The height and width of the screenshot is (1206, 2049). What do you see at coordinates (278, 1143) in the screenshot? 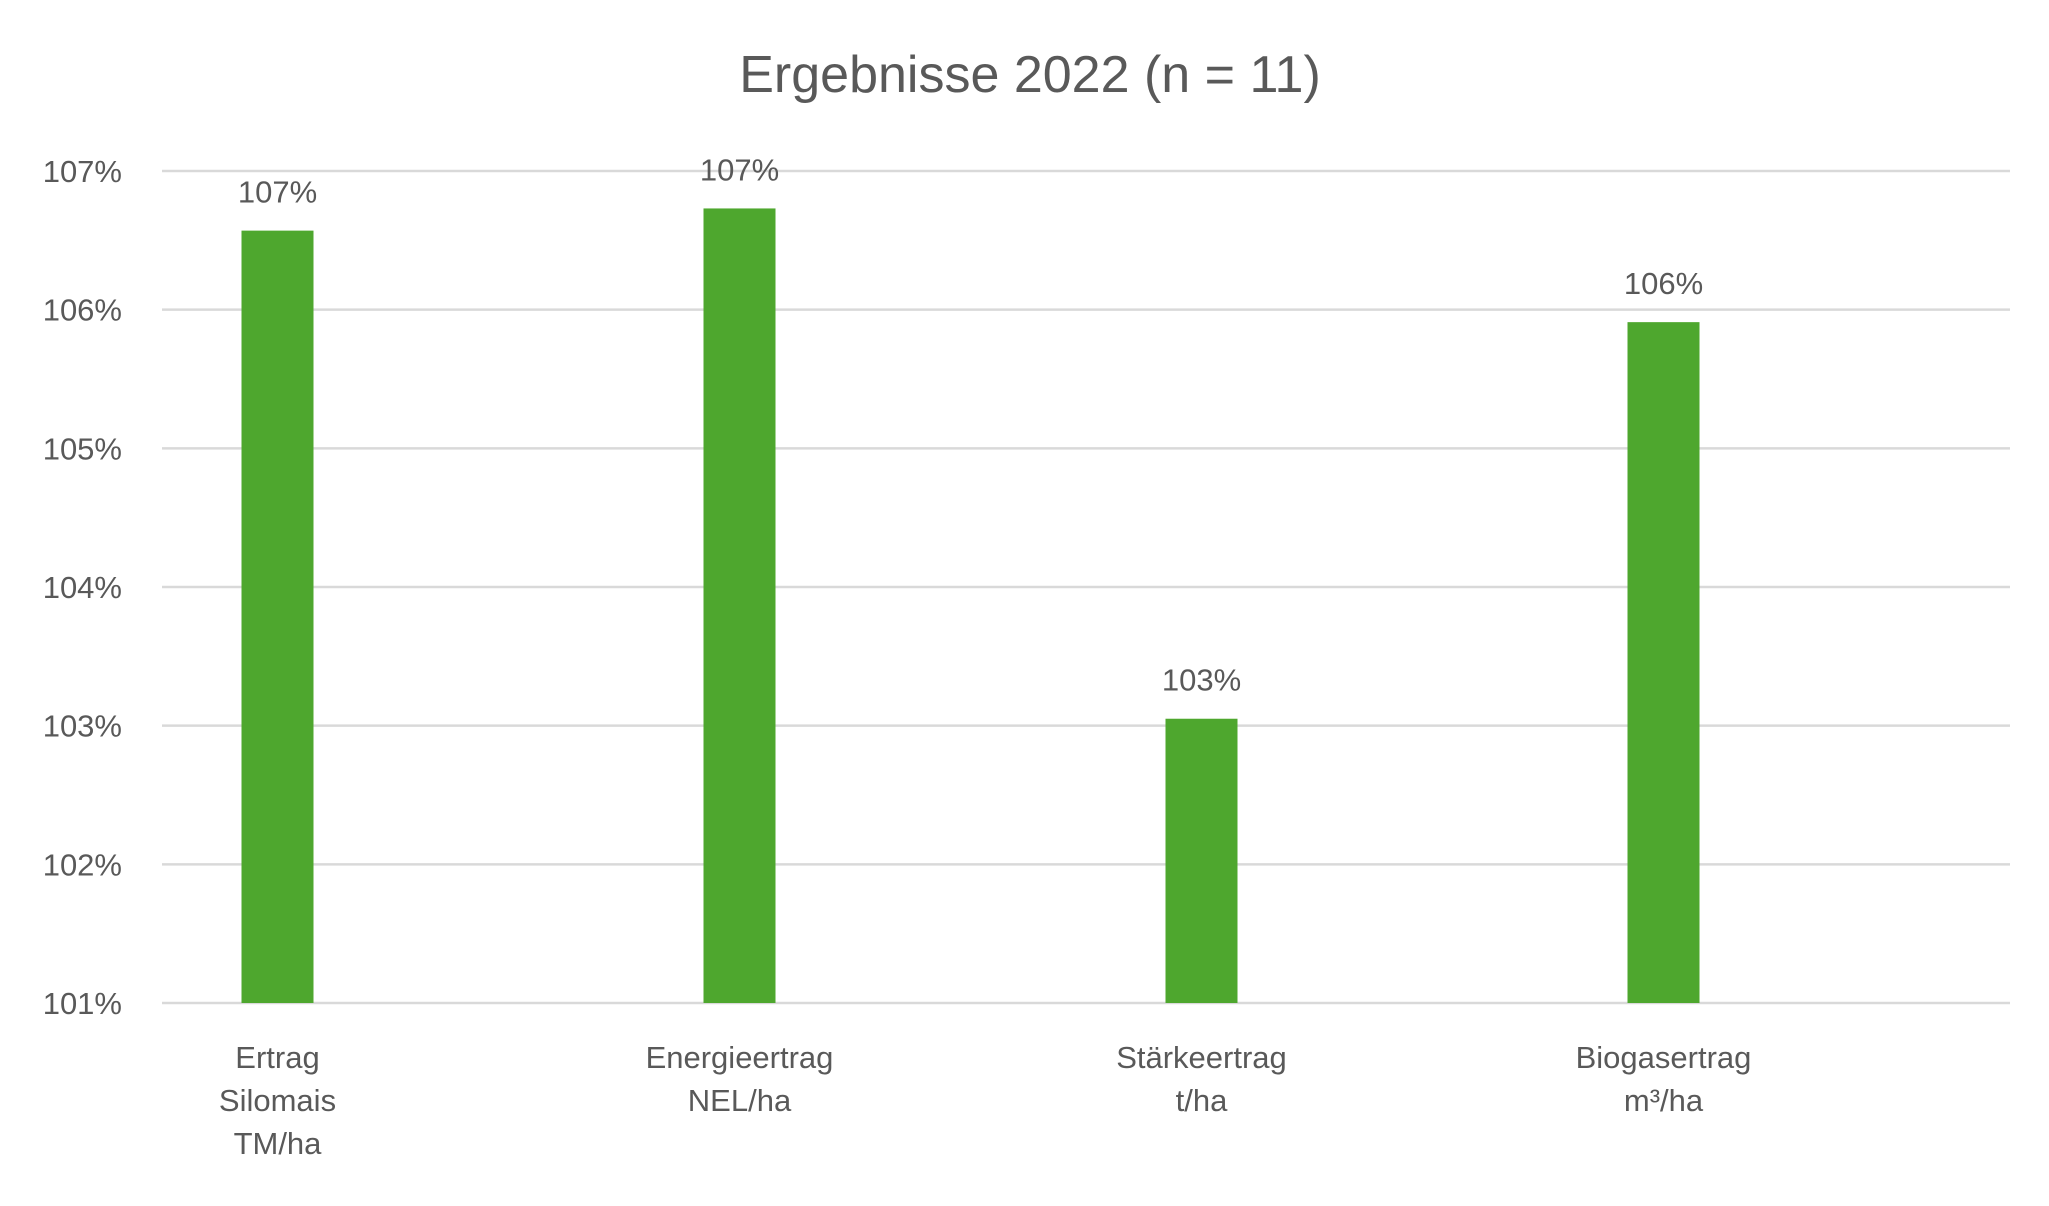
I see `x-tick-label: TM/ha` at bounding box center [278, 1143].